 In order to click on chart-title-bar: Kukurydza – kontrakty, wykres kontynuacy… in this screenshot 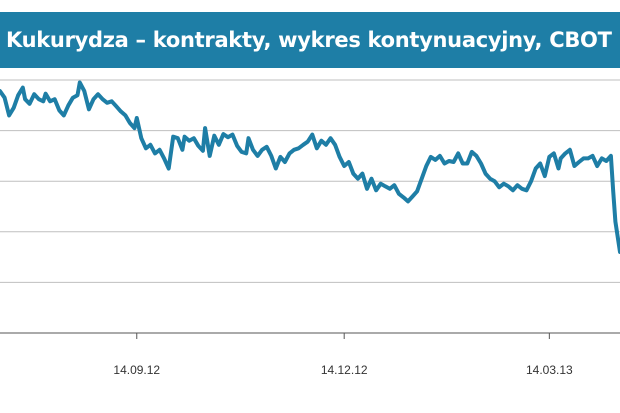, I will do `click(310, 40)`.